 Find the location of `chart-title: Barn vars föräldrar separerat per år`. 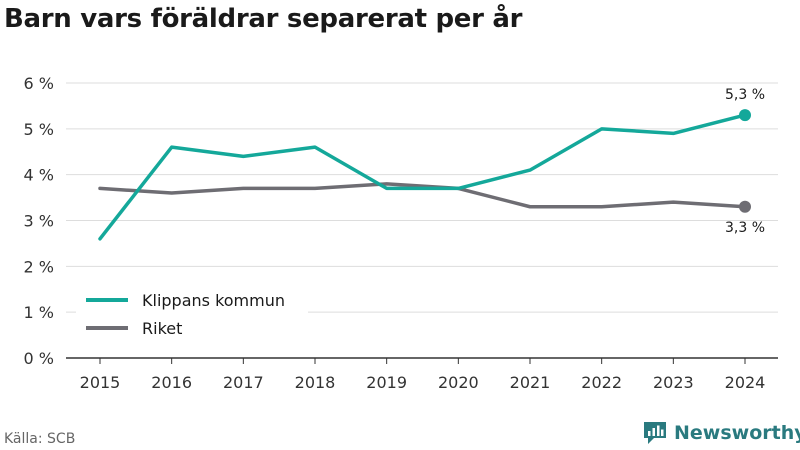

chart-title: Barn vars föräldrar separerat per år is located at coordinates (263, 19).